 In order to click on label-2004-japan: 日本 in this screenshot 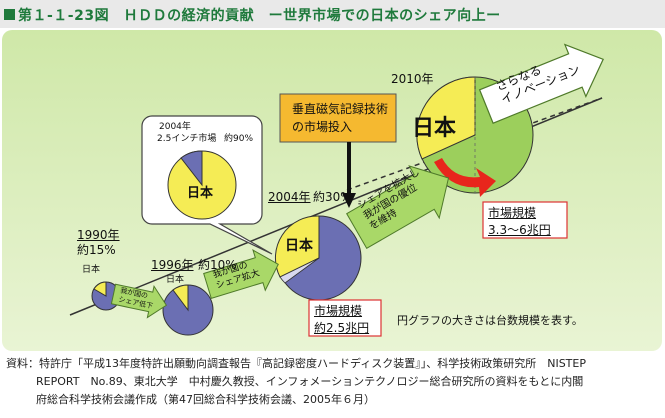, I will do `click(299, 246)`.